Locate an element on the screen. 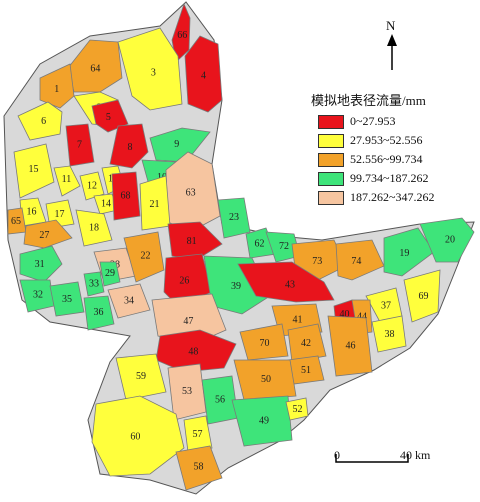 Image resolution: width=480 pixels, height=502 pixels. region-20: 20 is located at coordinates (447, 240).